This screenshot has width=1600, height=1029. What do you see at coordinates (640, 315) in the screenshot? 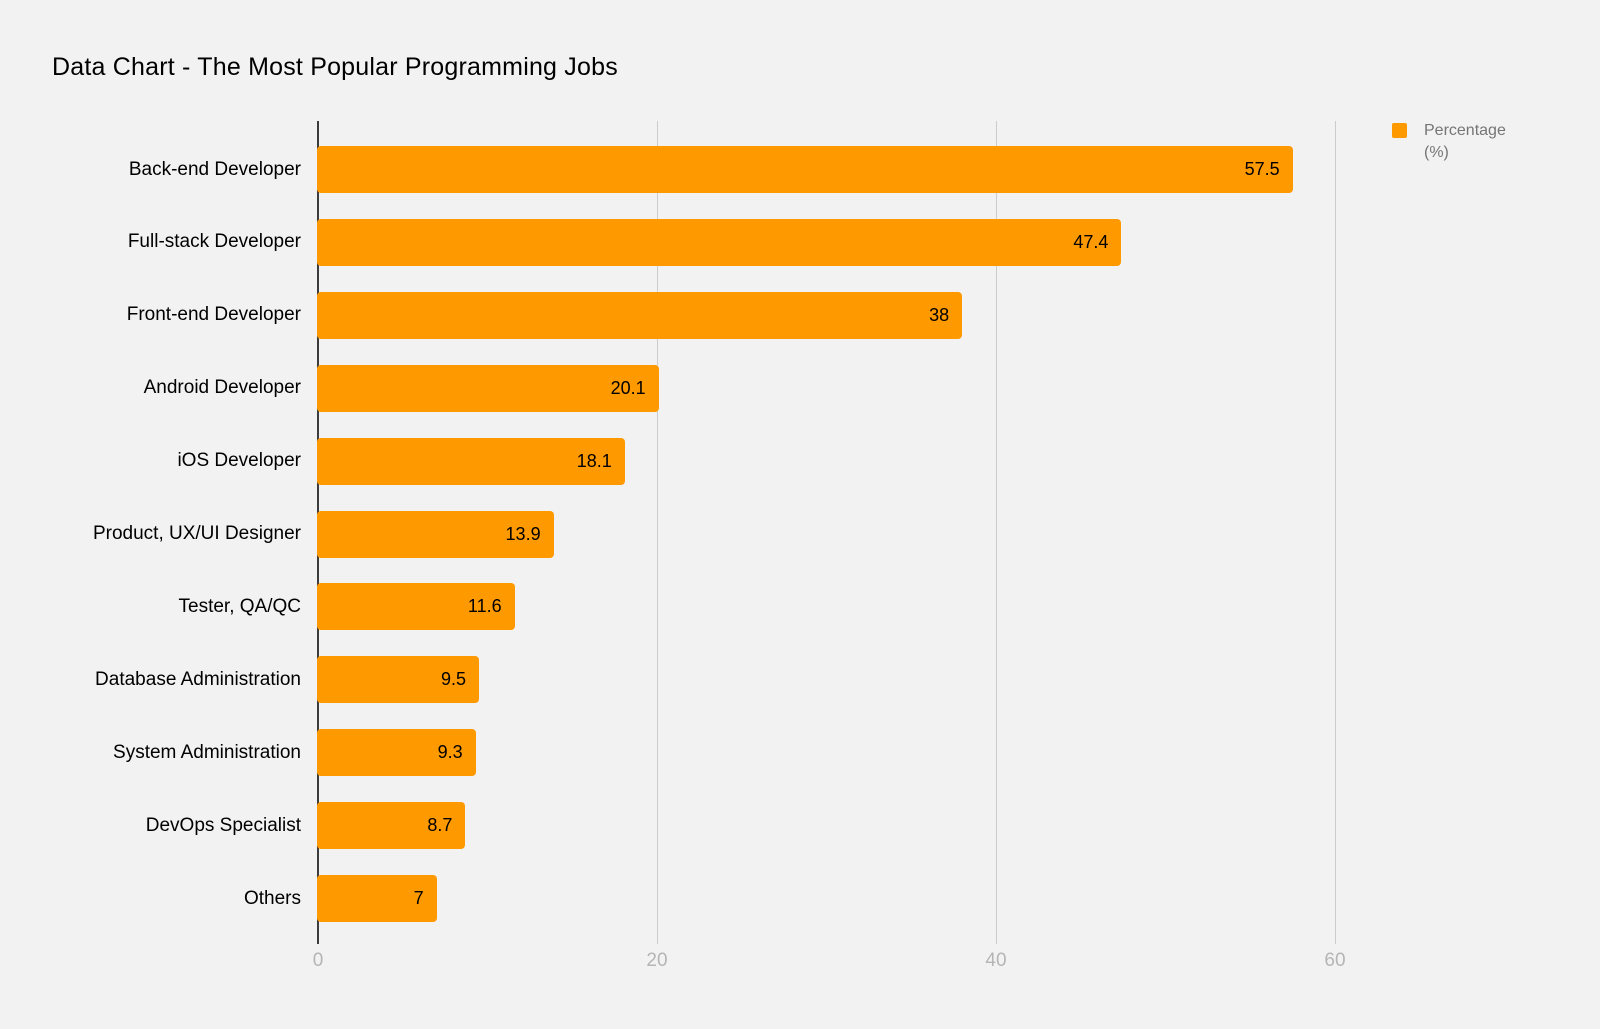
I see `bar: 38` at bounding box center [640, 315].